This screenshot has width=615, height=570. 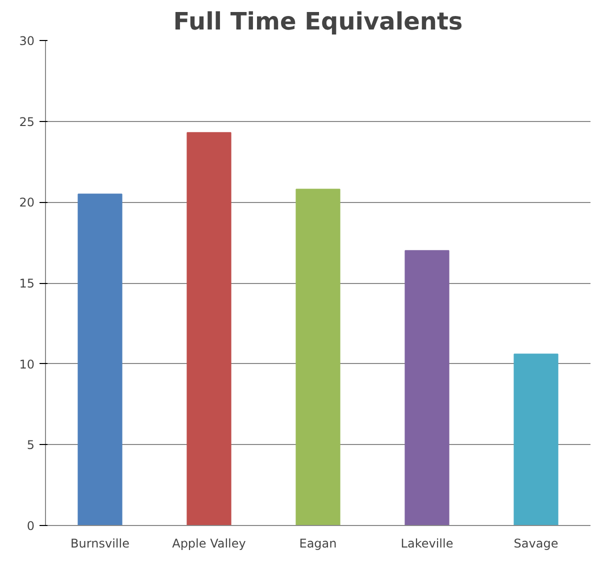 I want to click on y-tick-label: 20, so click(x=27, y=203).